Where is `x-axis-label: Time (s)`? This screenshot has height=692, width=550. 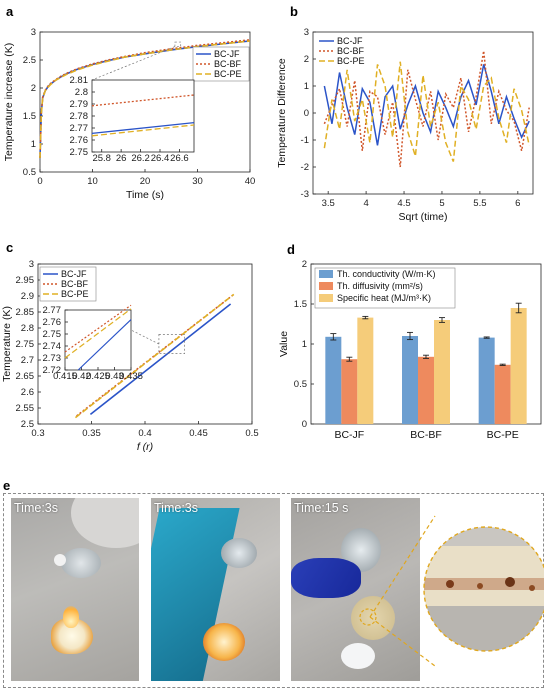 x-axis-label: Time (s) is located at coordinates (145, 195).